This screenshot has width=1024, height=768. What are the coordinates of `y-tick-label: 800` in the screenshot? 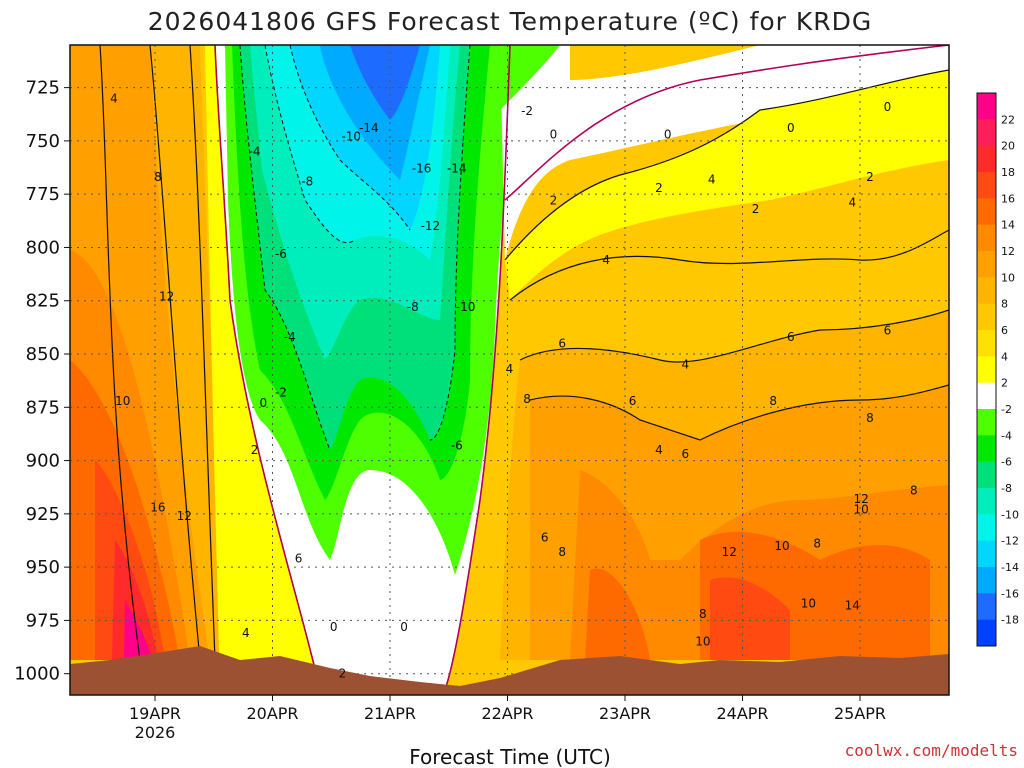 It's located at (43, 247).